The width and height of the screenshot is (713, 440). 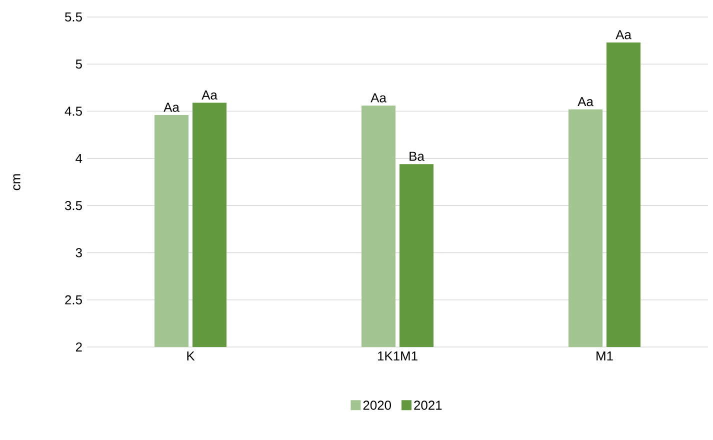 What do you see at coordinates (377, 405) in the screenshot?
I see `legend-label: 2020` at bounding box center [377, 405].